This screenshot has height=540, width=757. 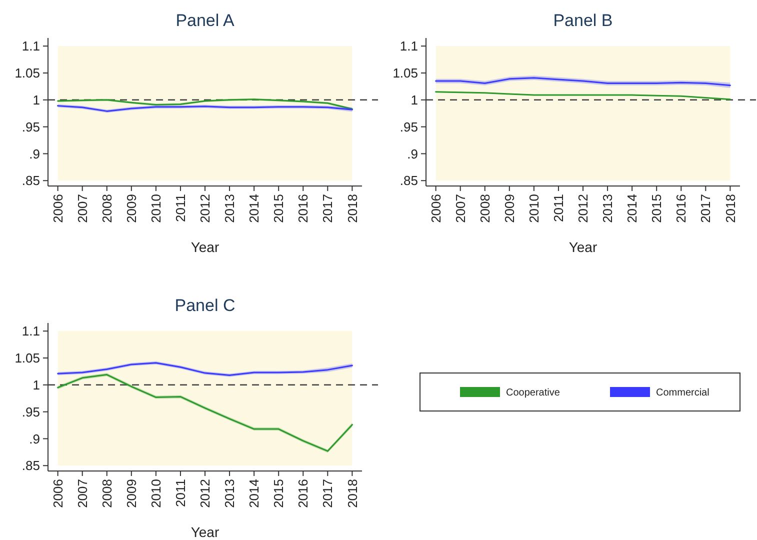 What do you see at coordinates (683, 393) in the screenshot?
I see `legend-label: Commercial` at bounding box center [683, 393].